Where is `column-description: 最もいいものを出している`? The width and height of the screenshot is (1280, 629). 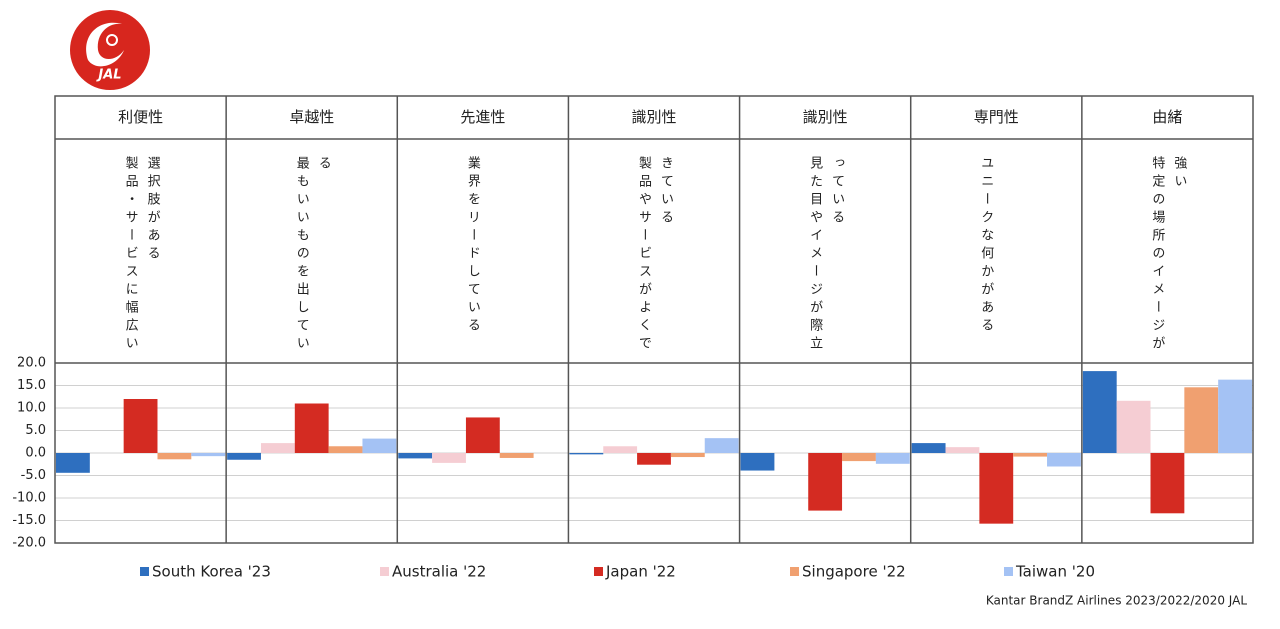
column-description: 最もいいものを出している is located at coordinates (312, 255).